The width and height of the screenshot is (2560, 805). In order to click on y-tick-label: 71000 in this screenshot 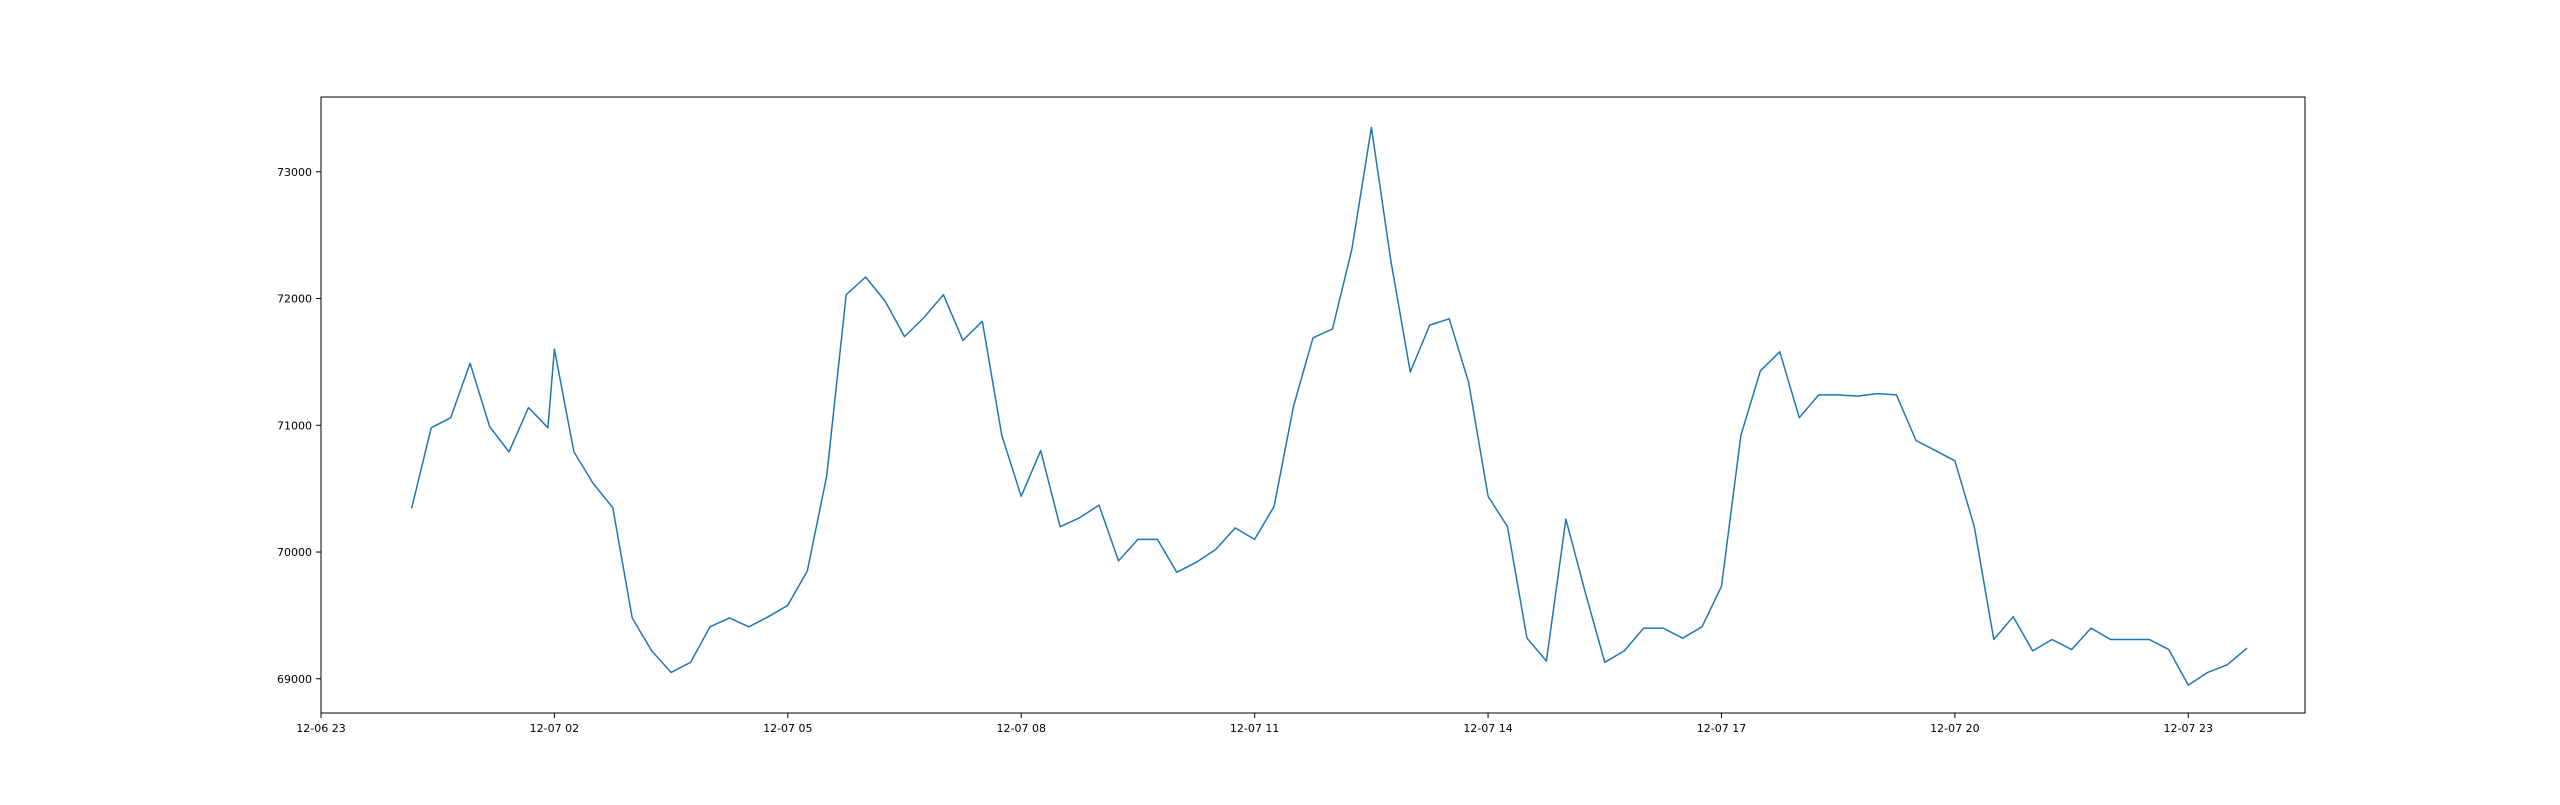, I will do `click(294, 425)`.